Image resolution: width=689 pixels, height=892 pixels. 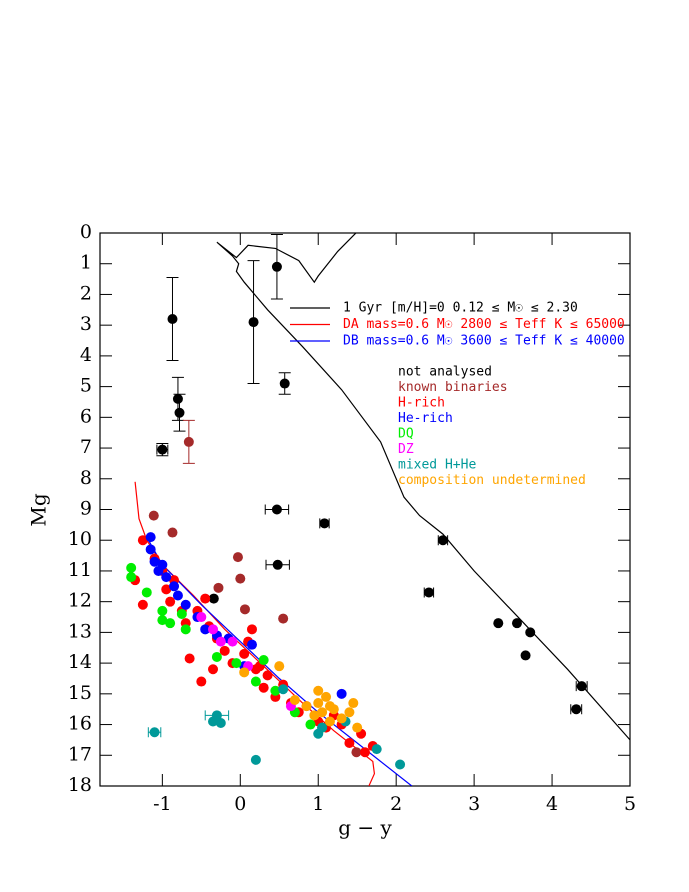 What do you see at coordinates (492, 480) in the screenshot?
I see `legend-label: composition undetermined` at bounding box center [492, 480].